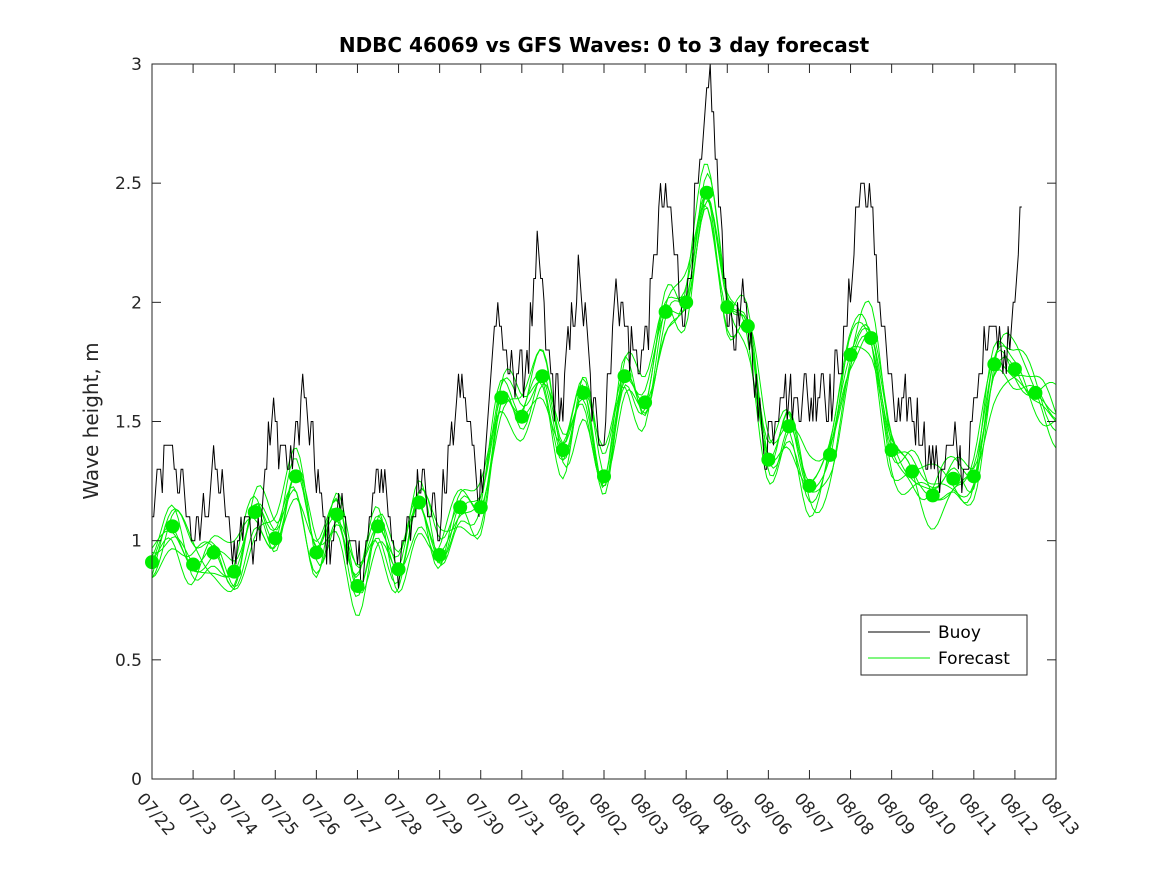 This screenshot has width=1167, height=875. Describe the element at coordinates (91, 420) in the screenshot. I see `y-axis-label: Wave height, m` at that location.